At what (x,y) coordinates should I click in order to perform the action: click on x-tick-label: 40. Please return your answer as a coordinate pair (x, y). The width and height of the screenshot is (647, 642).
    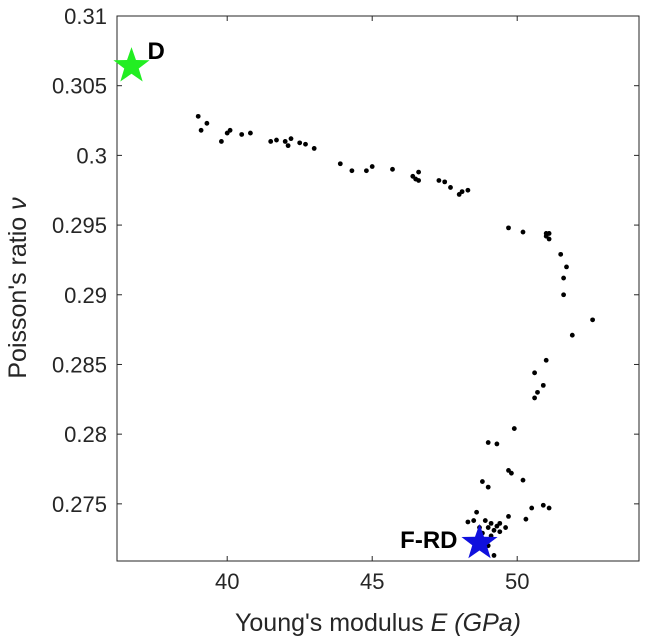
    Looking at the image, I should click on (227, 581).